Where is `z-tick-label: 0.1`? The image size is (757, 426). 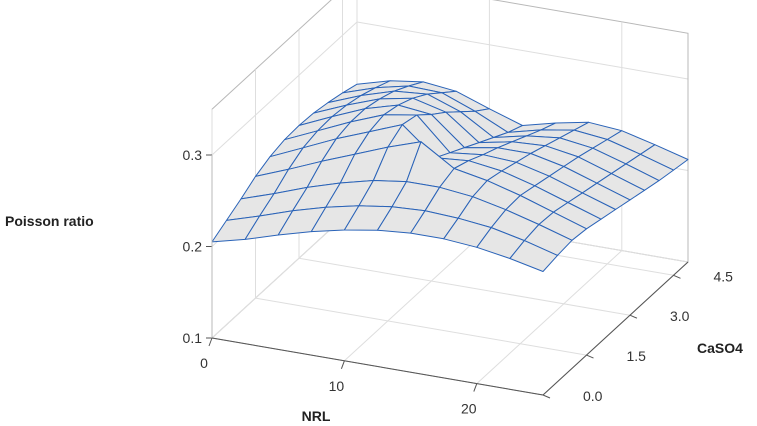 z-tick-label: 0.1 is located at coordinates (193, 338).